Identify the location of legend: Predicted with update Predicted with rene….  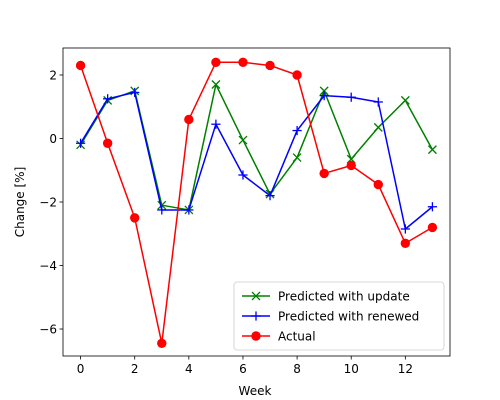
(339, 316).